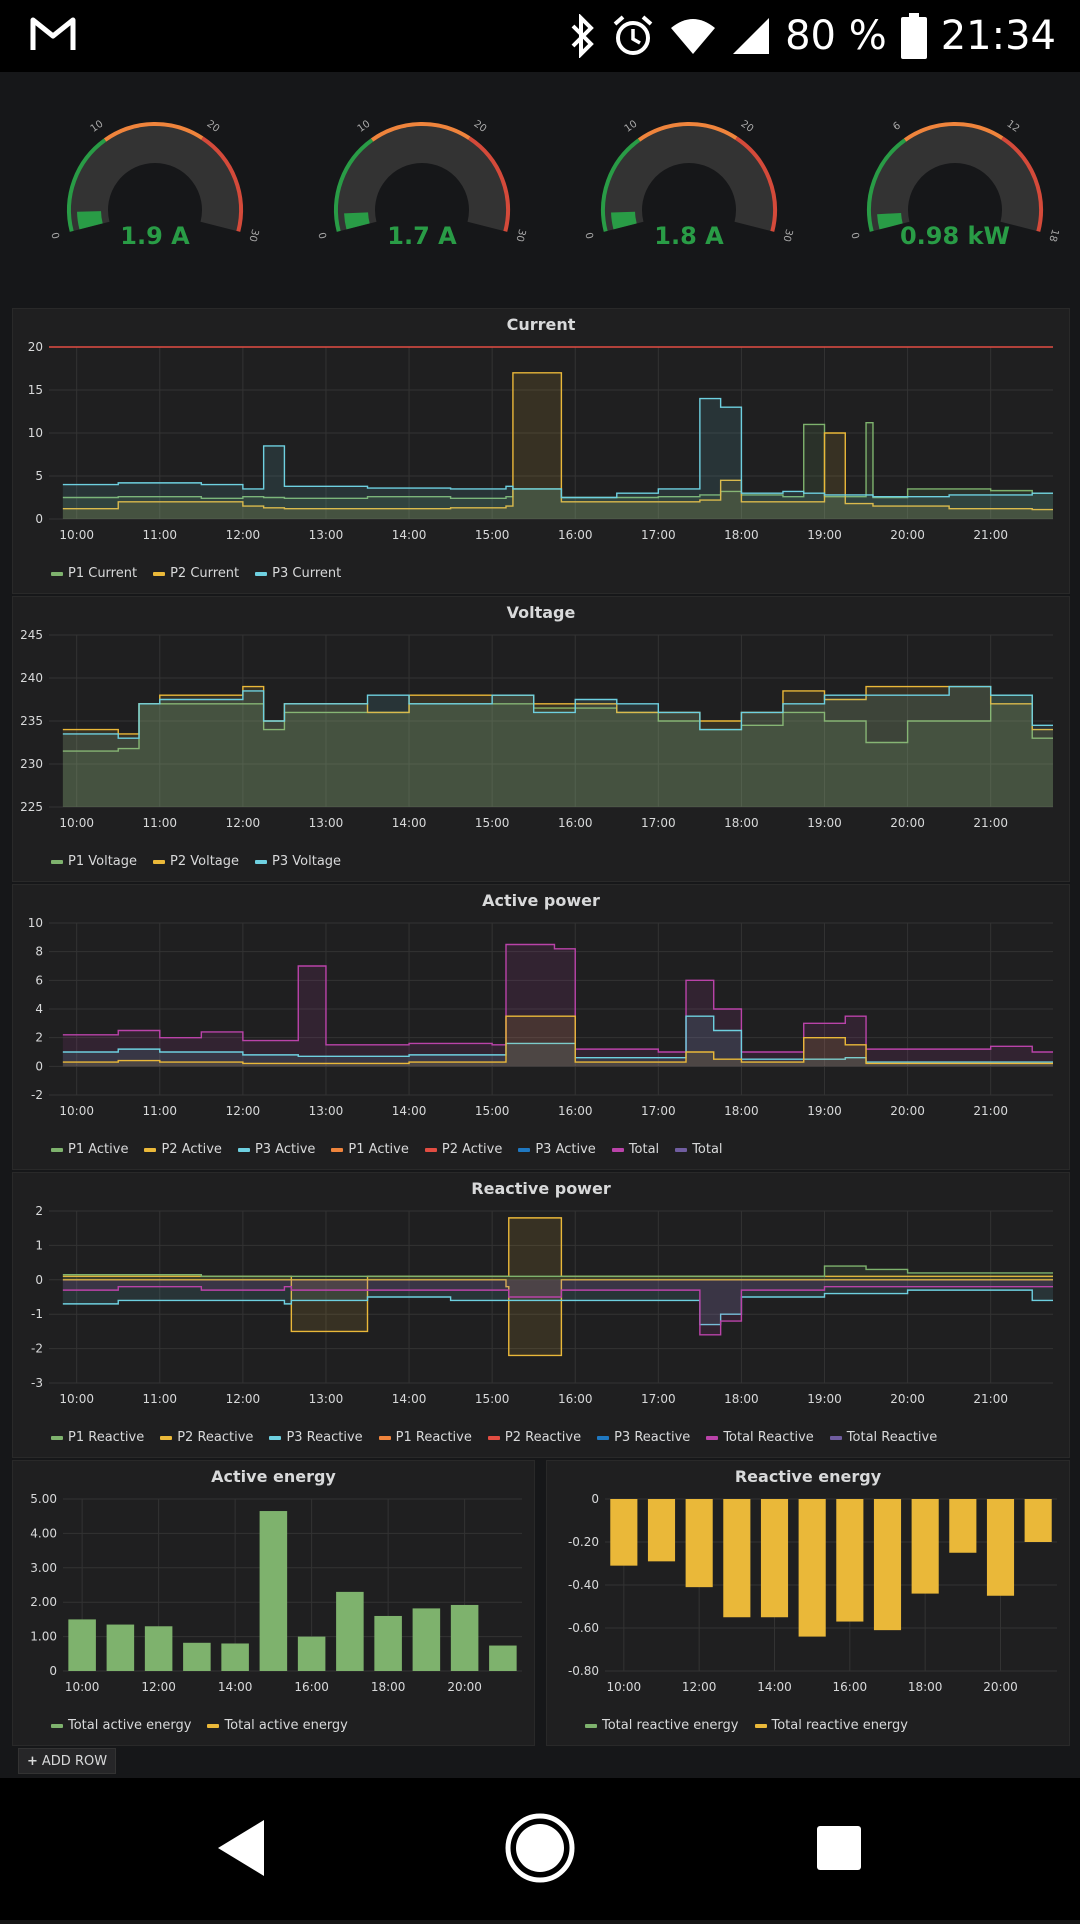  I want to click on legend-item: P1 Voltage, so click(94, 861).